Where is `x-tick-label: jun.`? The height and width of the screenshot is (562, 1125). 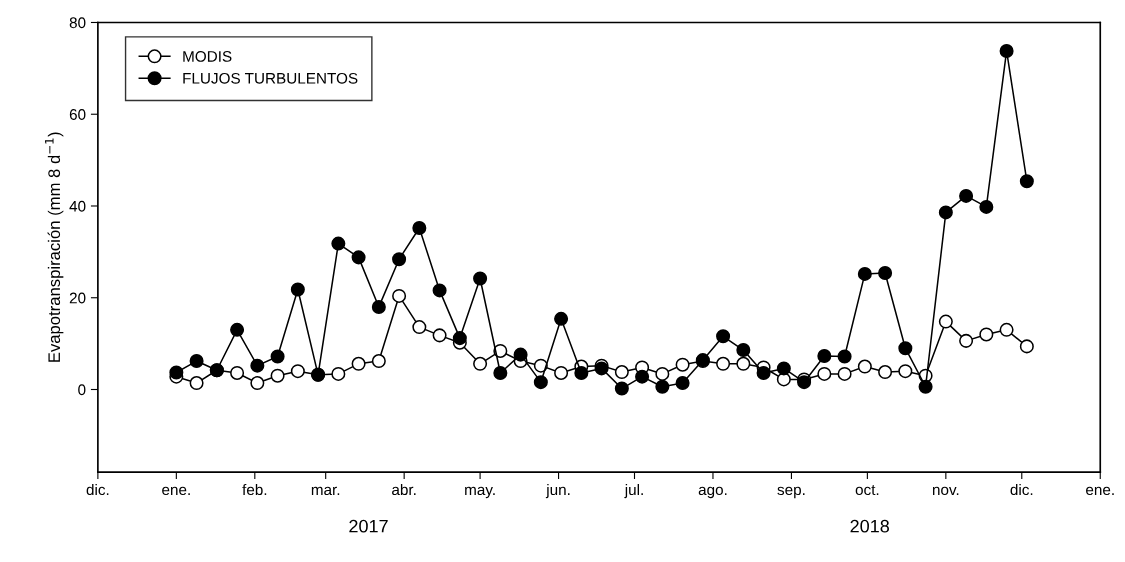 x-tick-label: jun. is located at coordinates (557, 491).